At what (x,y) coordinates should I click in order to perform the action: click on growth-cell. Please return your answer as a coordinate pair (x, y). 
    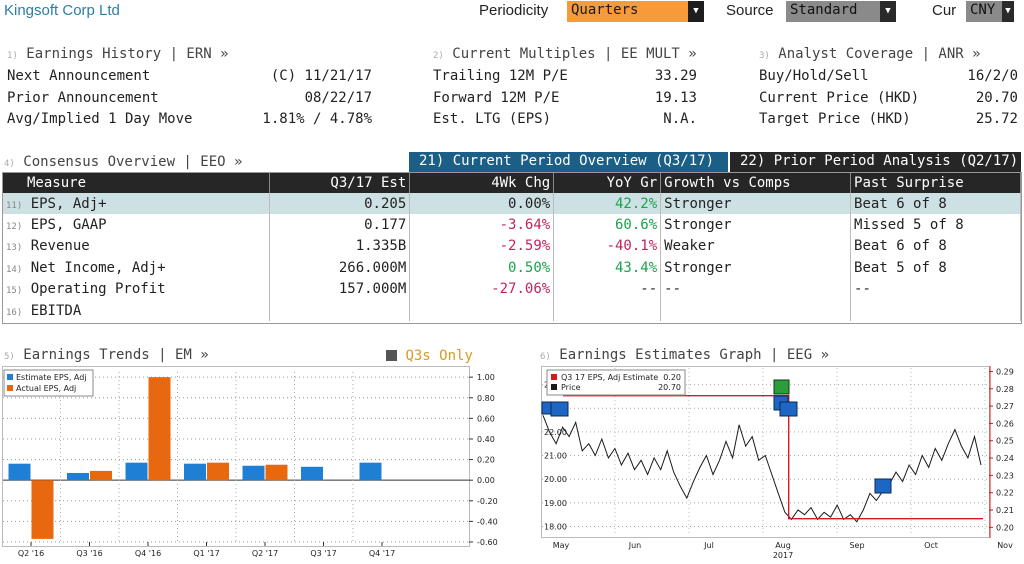
    Looking at the image, I should click on (756, 310).